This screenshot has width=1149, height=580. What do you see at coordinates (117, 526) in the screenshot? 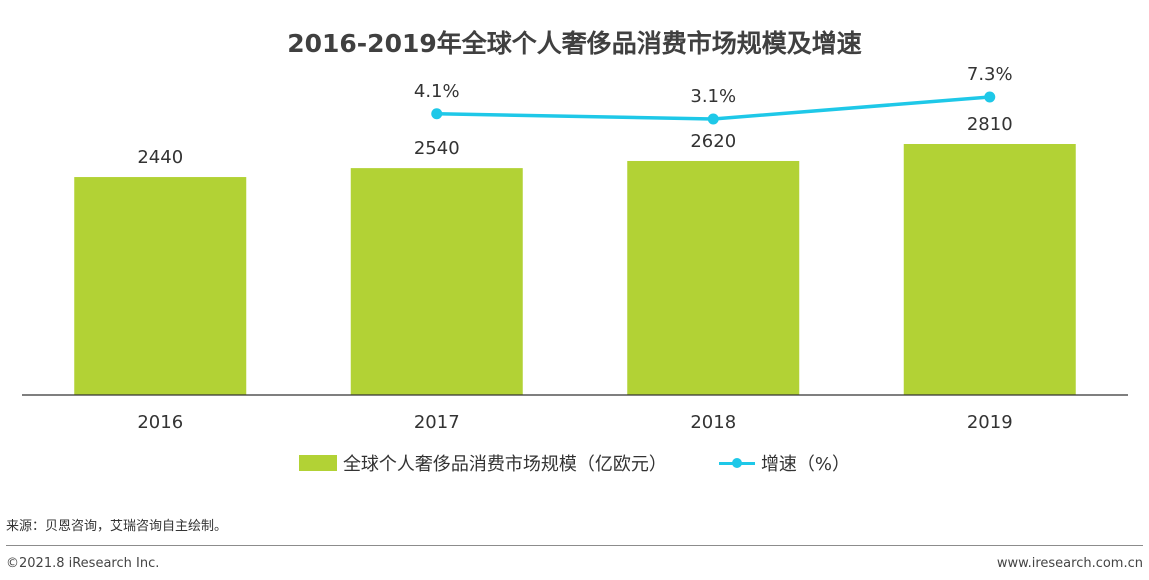
I see `source-note: 来源：贝恩咨询，艾瑞咨询自主绘制。` at bounding box center [117, 526].